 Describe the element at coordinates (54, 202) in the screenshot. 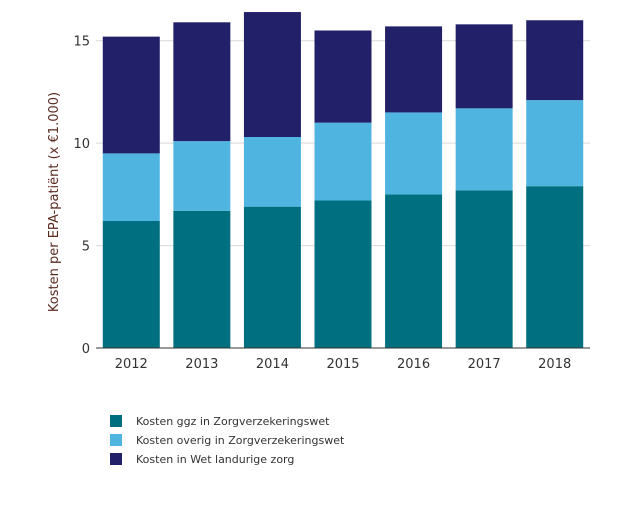

I see `y-axis-title: Kosten per EPA-patiënt (x €1.000)` at that location.